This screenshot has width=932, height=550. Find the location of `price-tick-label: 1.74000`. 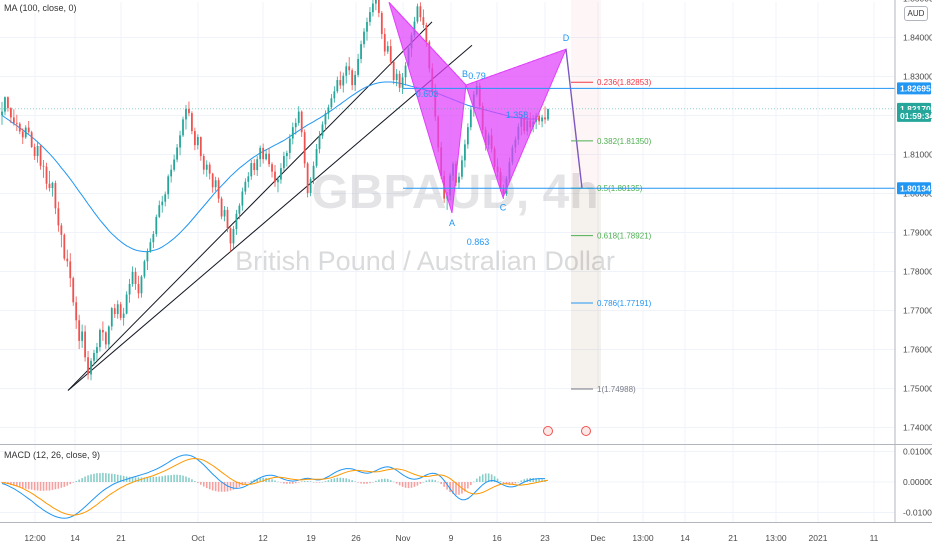

price-tick-label: 1.74000 is located at coordinates (917, 428).